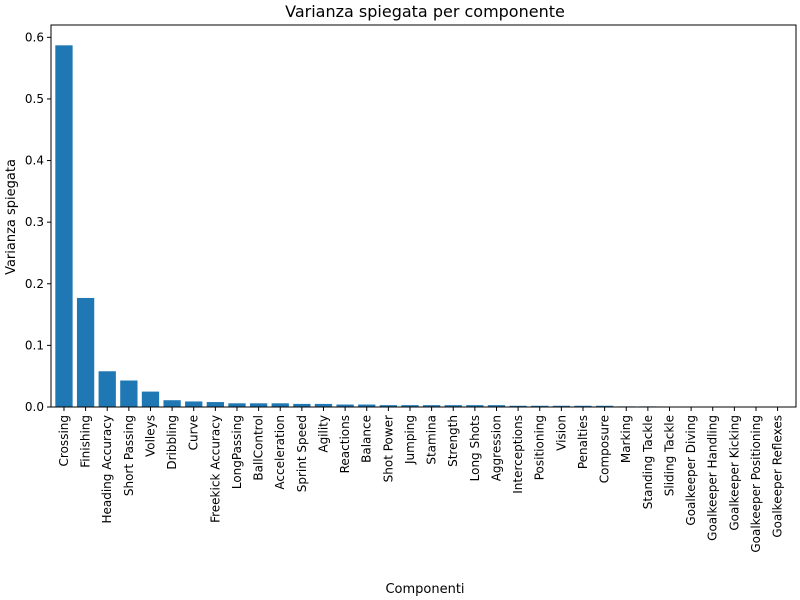 The height and width of the screenshot is (600, 800). I want to click on x-tick-label: Curve, so click(194, 432).